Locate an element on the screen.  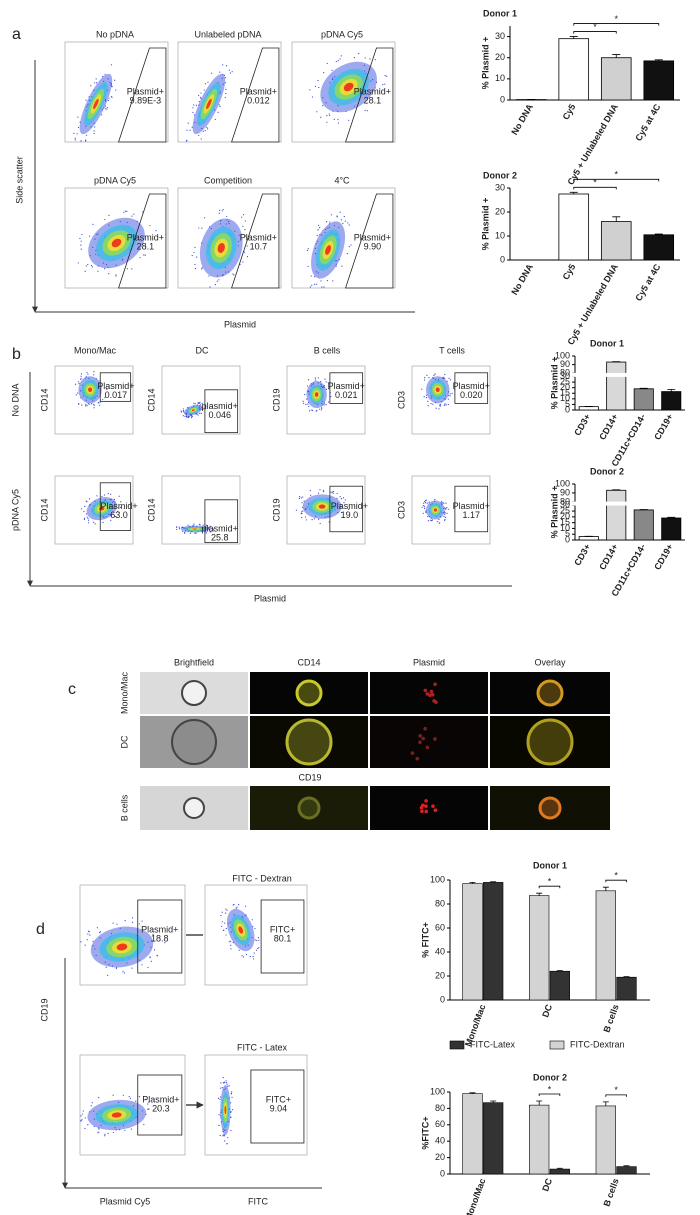
y-tick-label: 15 is located at coordinates (565, 522).